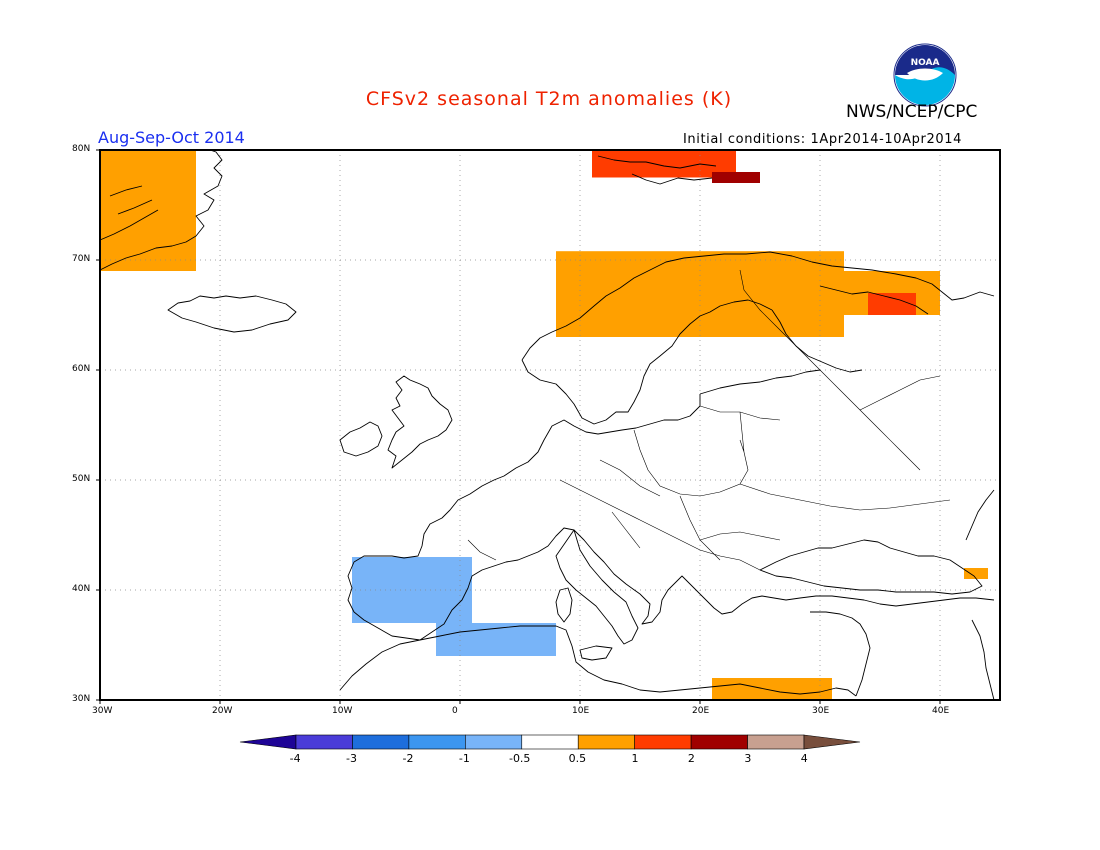 This screenshot has height=850, width=1100. What do you see at coordinates (647, 362) in the screenshot?
I see `coast-sweden-south` at bounding box center [647, 362].